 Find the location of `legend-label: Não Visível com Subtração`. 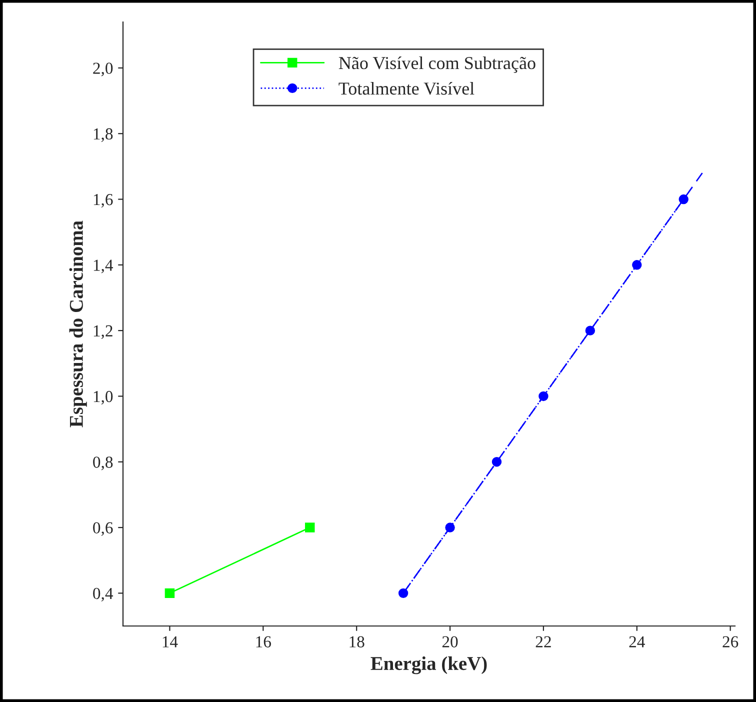

legend-label: Não Visível com Subtração is located at coordinates (437, 64).